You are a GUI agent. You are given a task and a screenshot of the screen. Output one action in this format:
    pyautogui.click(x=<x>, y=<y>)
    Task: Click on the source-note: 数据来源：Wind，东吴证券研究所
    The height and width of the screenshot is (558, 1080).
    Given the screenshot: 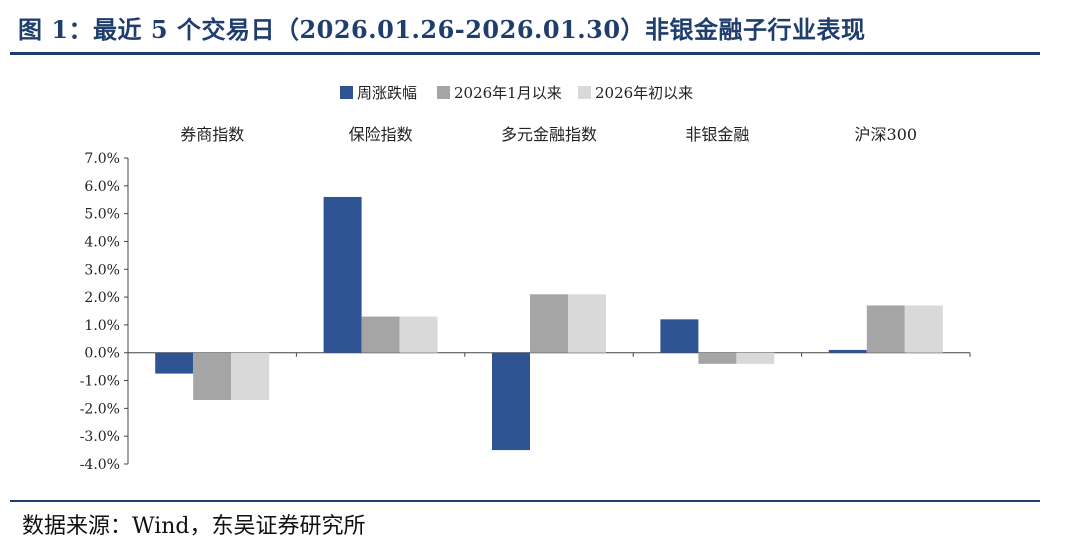 What is the action you would take?
    pyautogui.click(x=194, y=526)
    